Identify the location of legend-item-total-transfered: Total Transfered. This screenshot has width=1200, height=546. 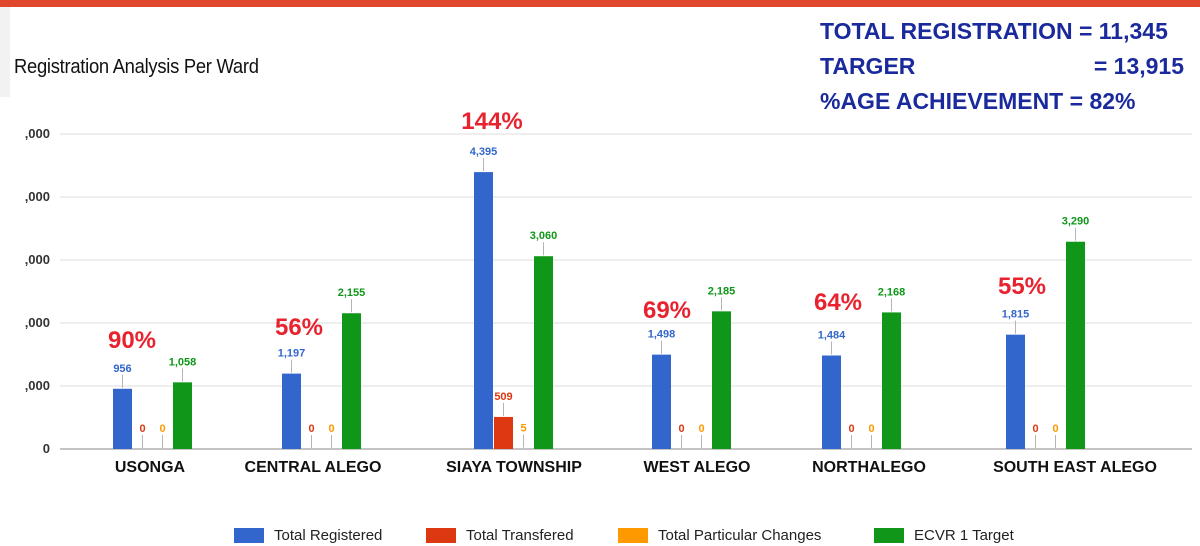
(500, 535).